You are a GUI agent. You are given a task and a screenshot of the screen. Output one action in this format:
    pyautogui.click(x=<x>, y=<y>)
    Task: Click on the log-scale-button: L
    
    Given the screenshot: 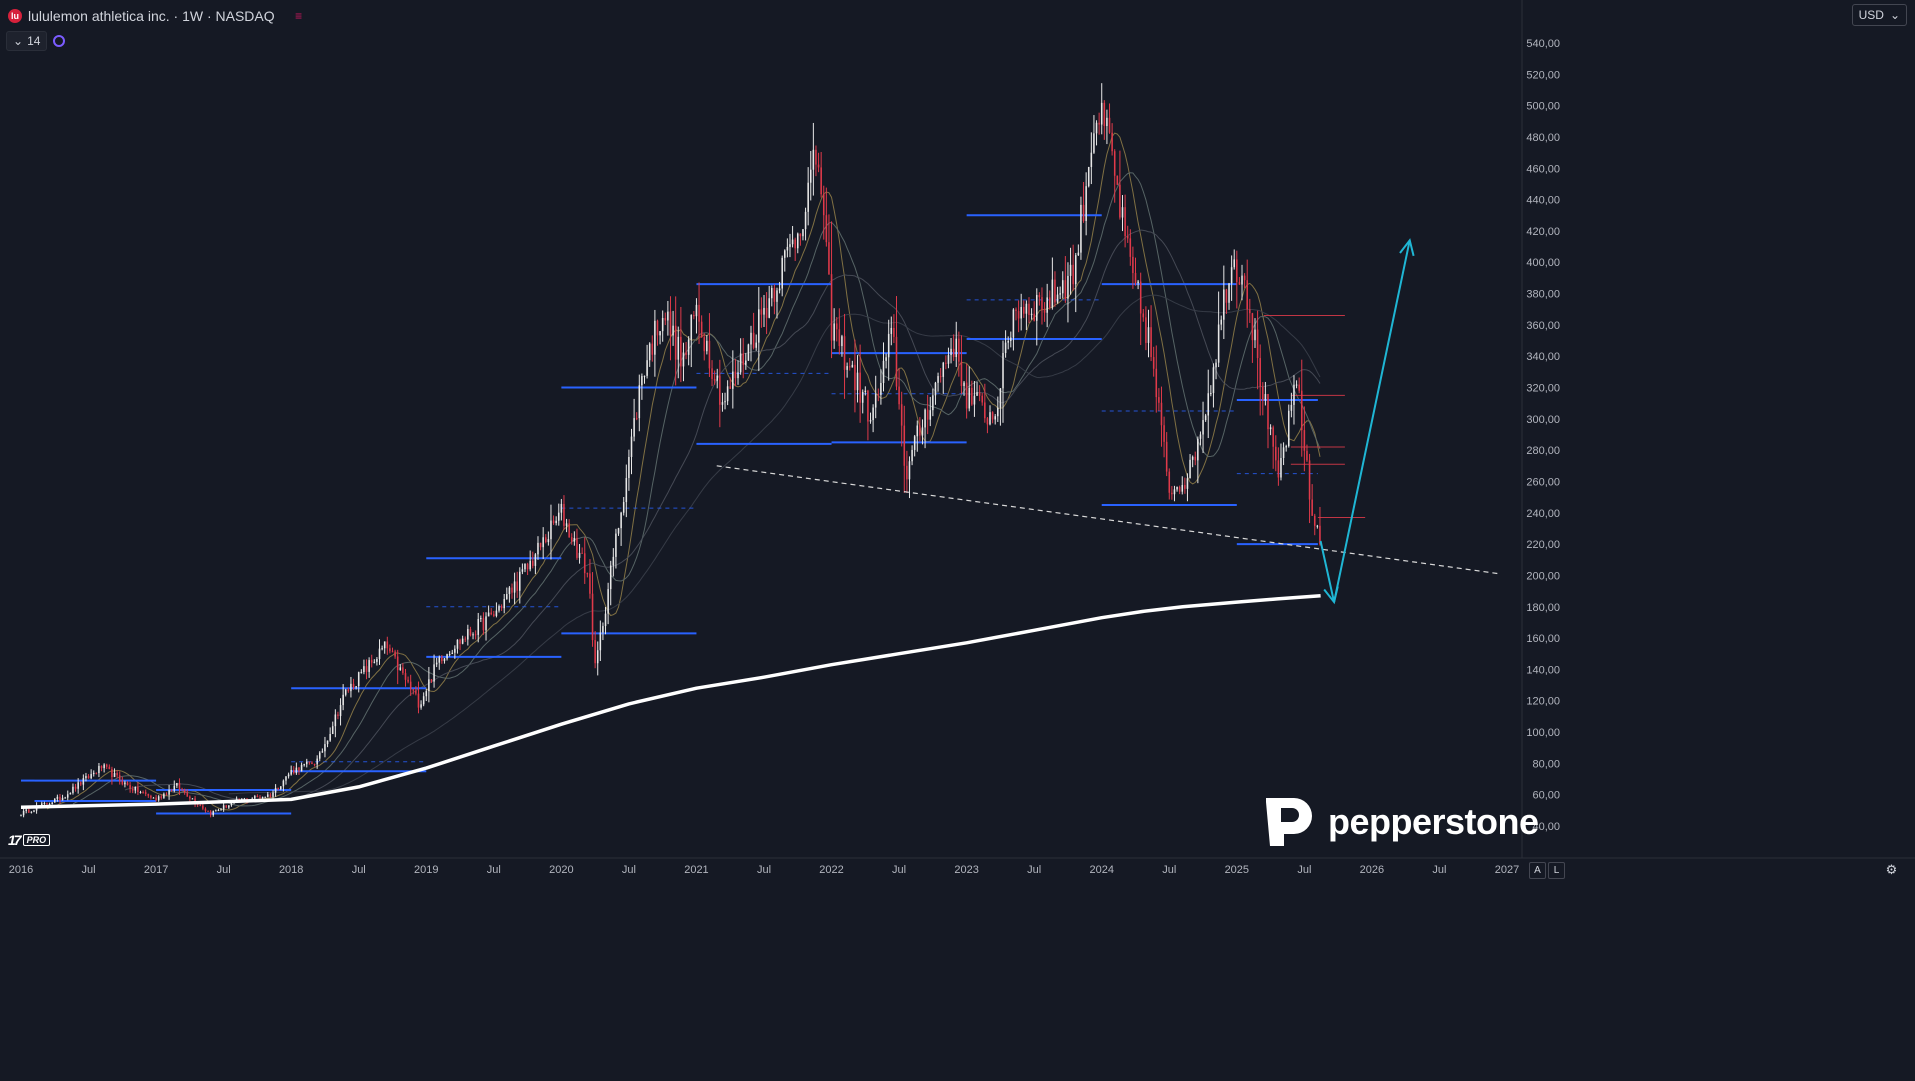 What is the action you would take?
    pyautogui.click(x=1556, y=870)
    